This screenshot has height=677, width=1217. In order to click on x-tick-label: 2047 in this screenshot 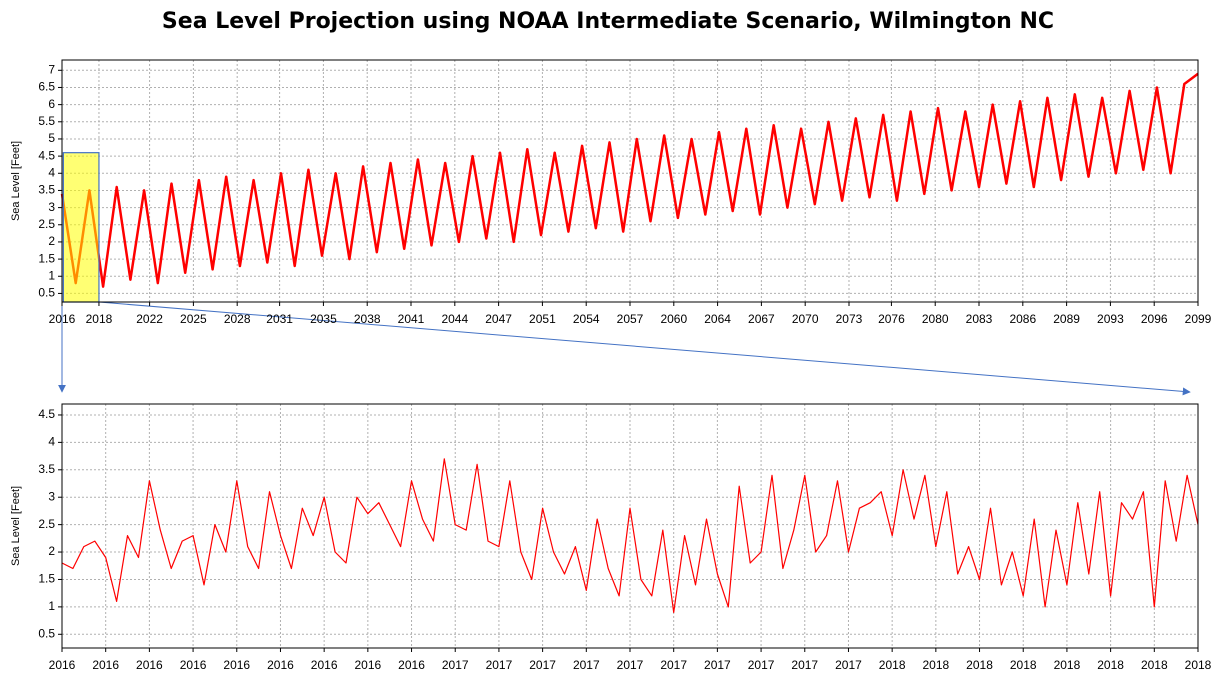, I will do `click(498, 319)`.